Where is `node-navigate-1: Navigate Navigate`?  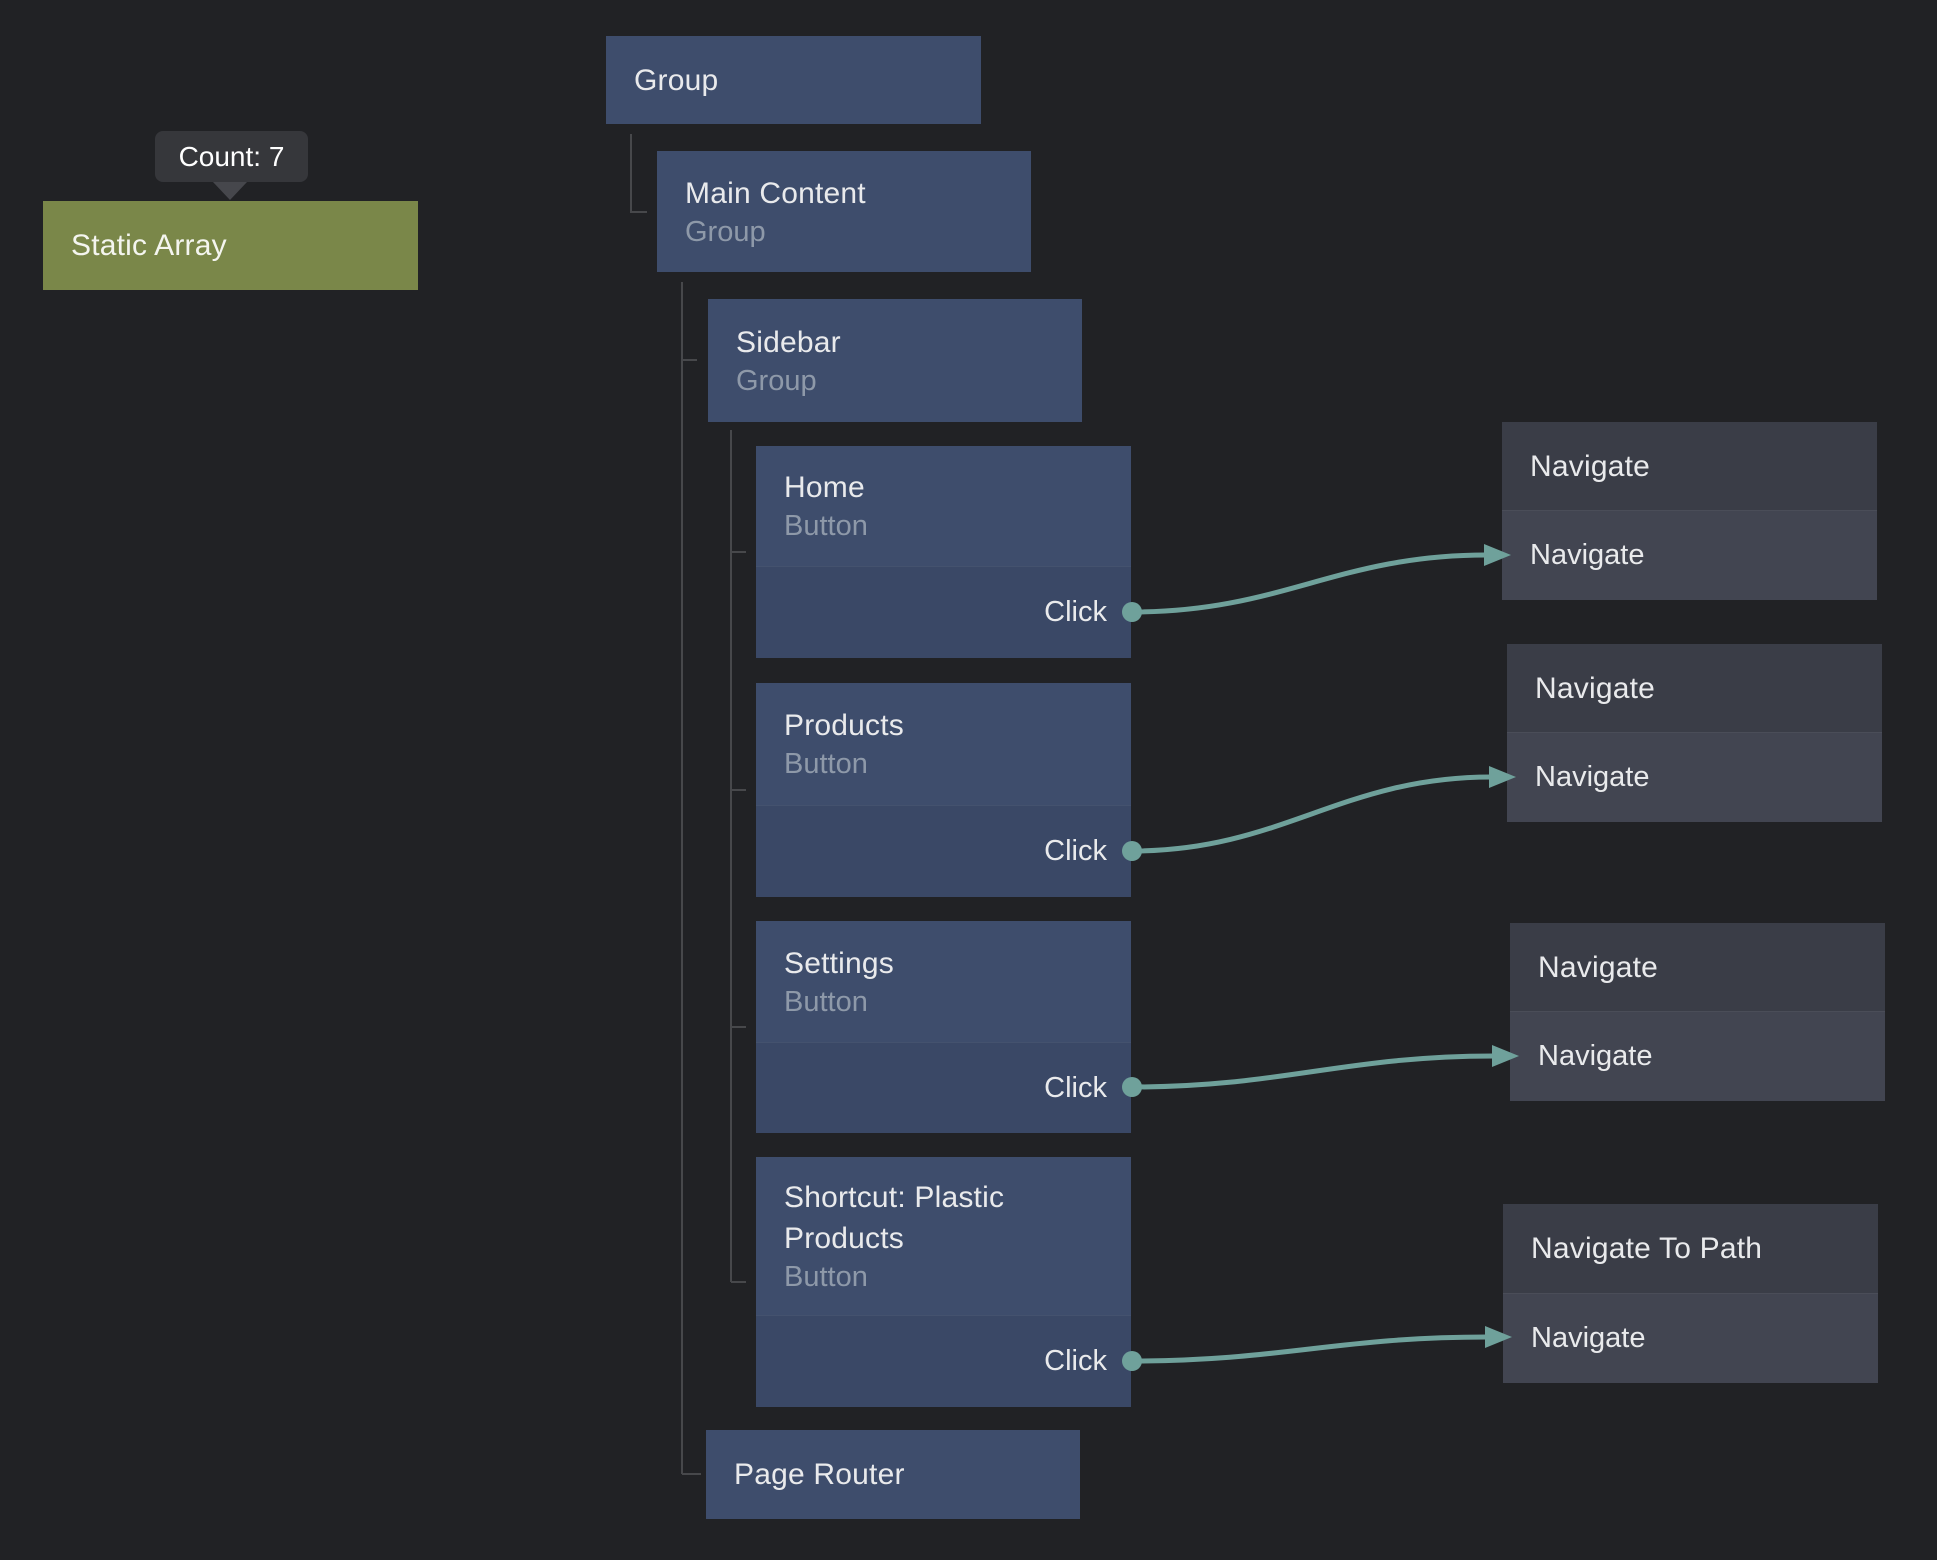
node-navigate-1: Navigate Navigate is located at coordinates (1689, 511).